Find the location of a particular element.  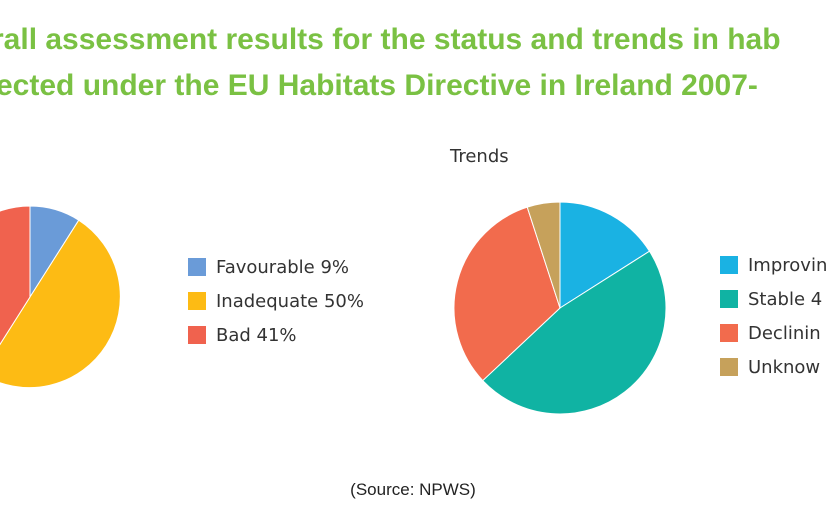

legend-label: Declinin is located at coordinates (784, 333).